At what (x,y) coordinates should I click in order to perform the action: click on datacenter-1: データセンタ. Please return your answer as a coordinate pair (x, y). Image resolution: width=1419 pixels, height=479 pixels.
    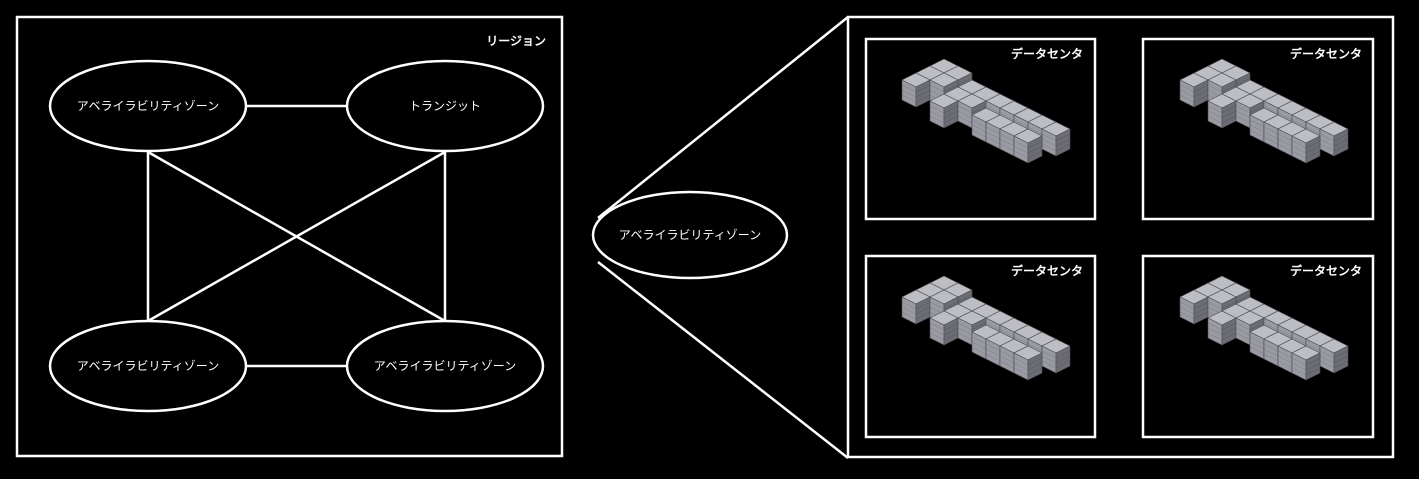
    Looking at the image, I should click on (980, 129).